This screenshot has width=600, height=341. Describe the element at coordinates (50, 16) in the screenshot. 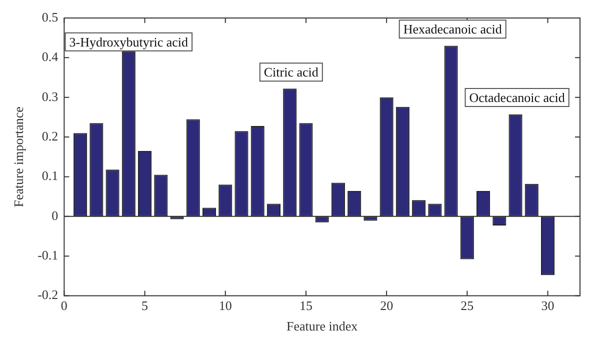

I see `y-tick-label: 0.5` at that location.